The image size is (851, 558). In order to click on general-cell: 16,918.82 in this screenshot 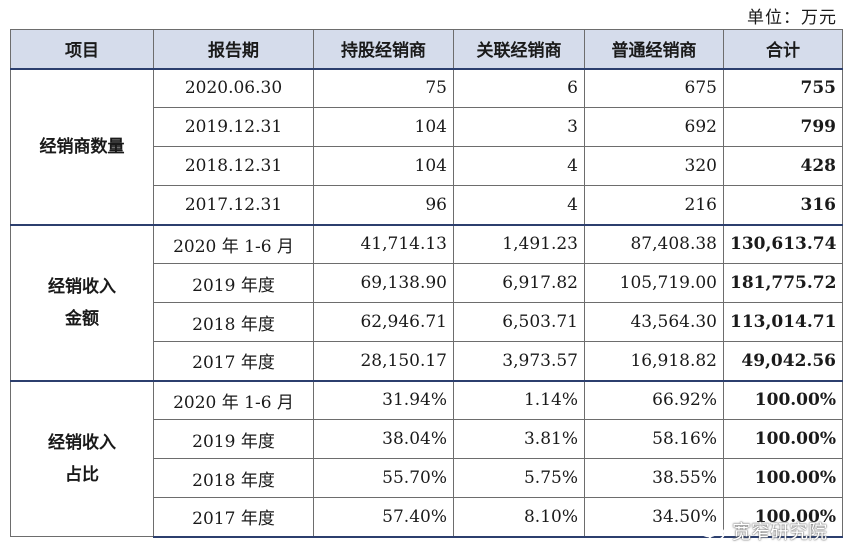, I will do `click(654, 361)`.